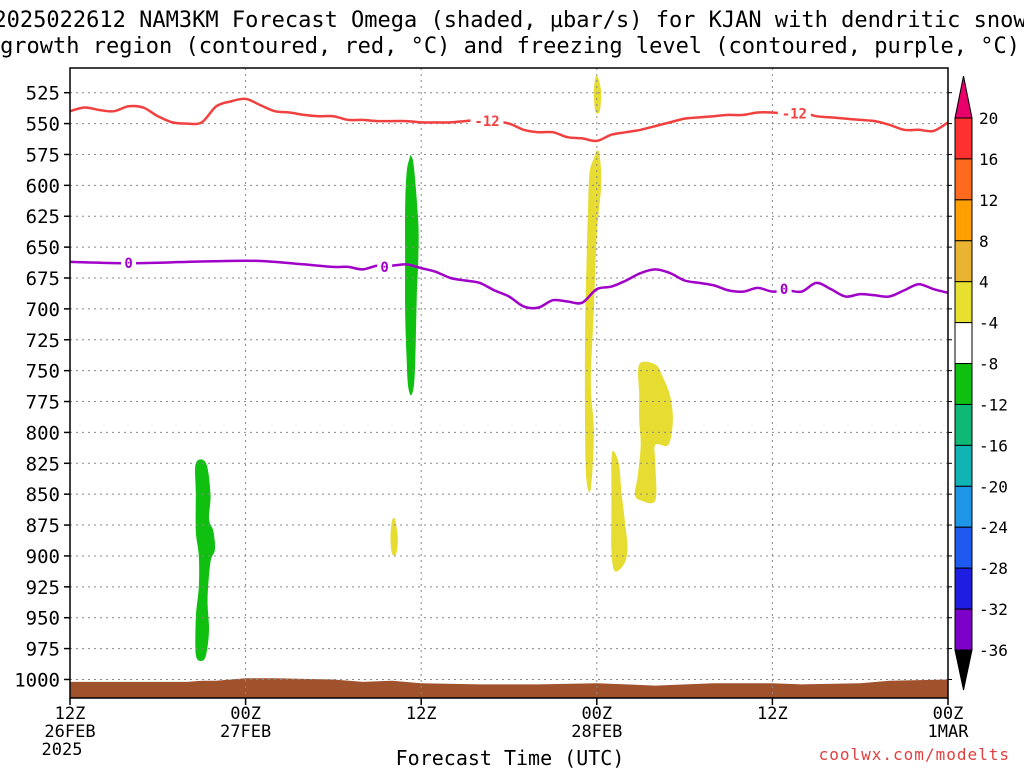 The image size is (1024, 772). What do you see at coordinates (43, 588) in the screenshot?
I see `y-tick-label: 925` at bounding box center [43, 588].